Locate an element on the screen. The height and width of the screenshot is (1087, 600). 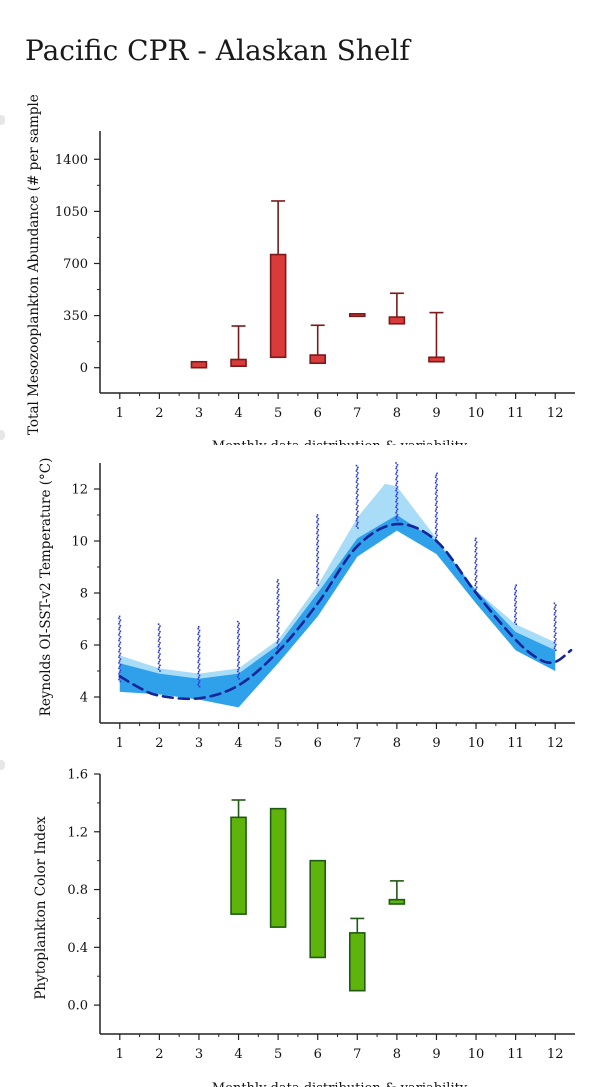
page-title: Pacific CPR - Alaskan Shelf is located at coordinates (217, 50).